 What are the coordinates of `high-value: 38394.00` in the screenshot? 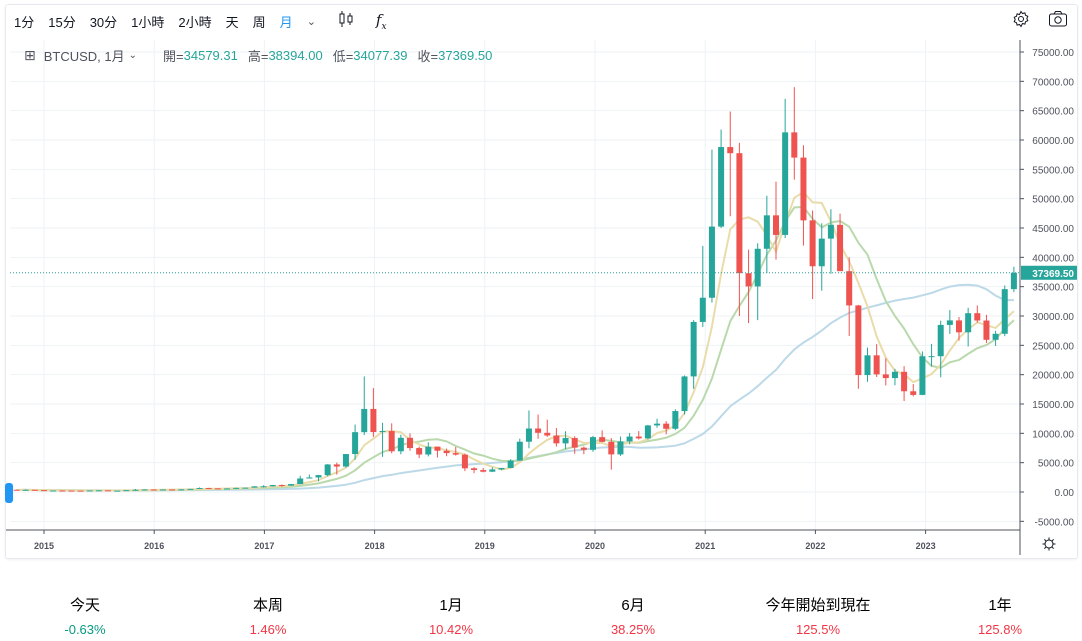 It's located at (295, 55).